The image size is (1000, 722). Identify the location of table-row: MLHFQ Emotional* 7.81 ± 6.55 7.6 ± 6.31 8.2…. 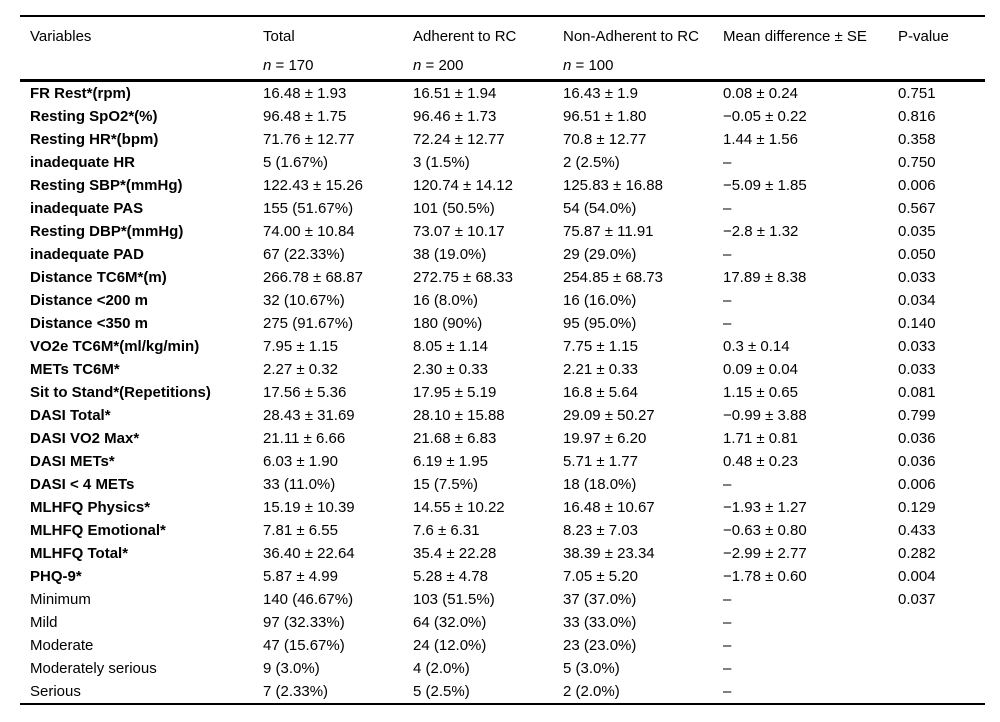
(502, 530).